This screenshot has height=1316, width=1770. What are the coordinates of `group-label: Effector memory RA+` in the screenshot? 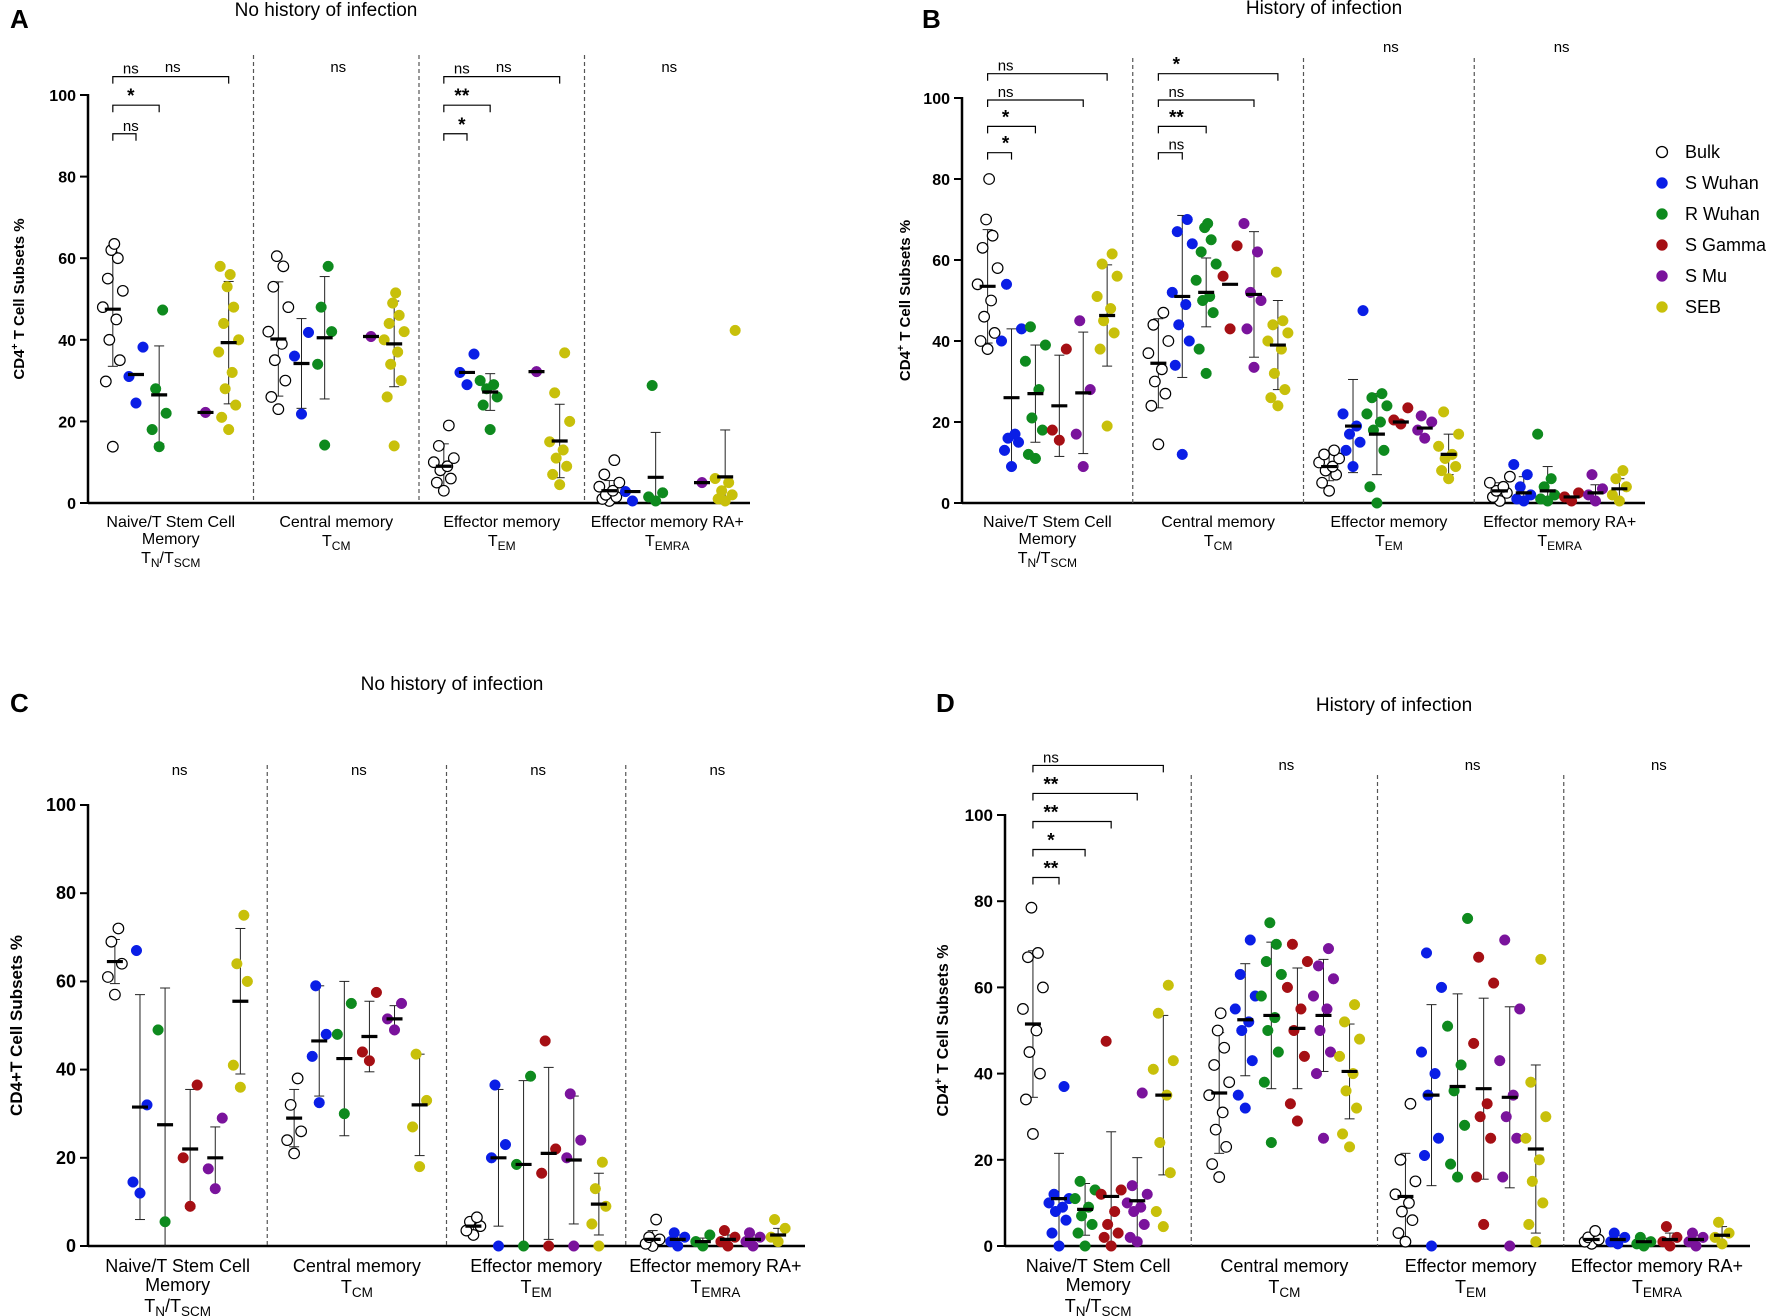 It's located at (1657, 1266).